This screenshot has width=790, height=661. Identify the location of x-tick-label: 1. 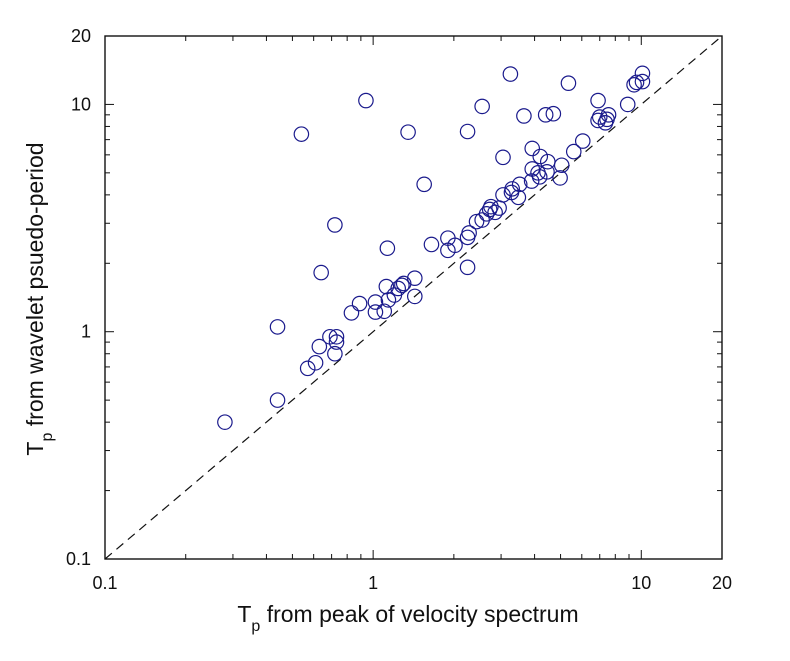
(373, 583).